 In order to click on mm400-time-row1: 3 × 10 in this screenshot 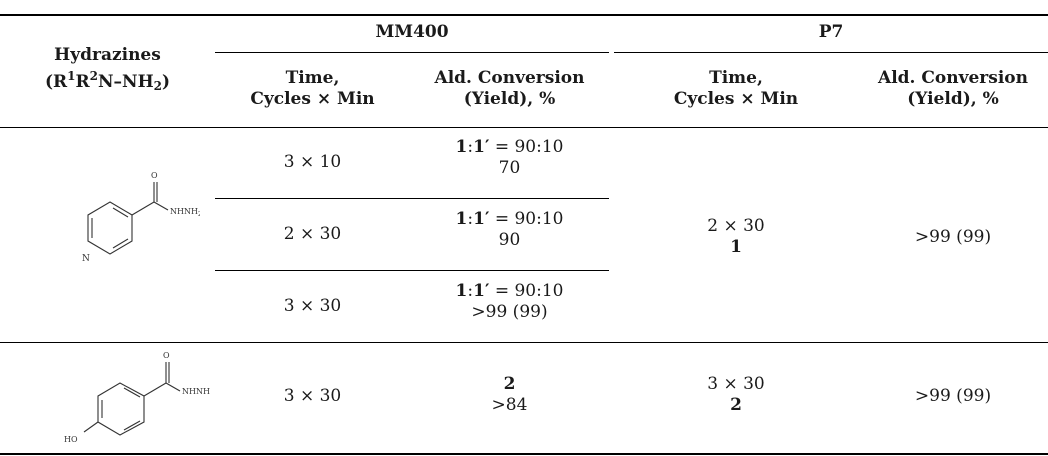, I will do `click(312, 162)`.